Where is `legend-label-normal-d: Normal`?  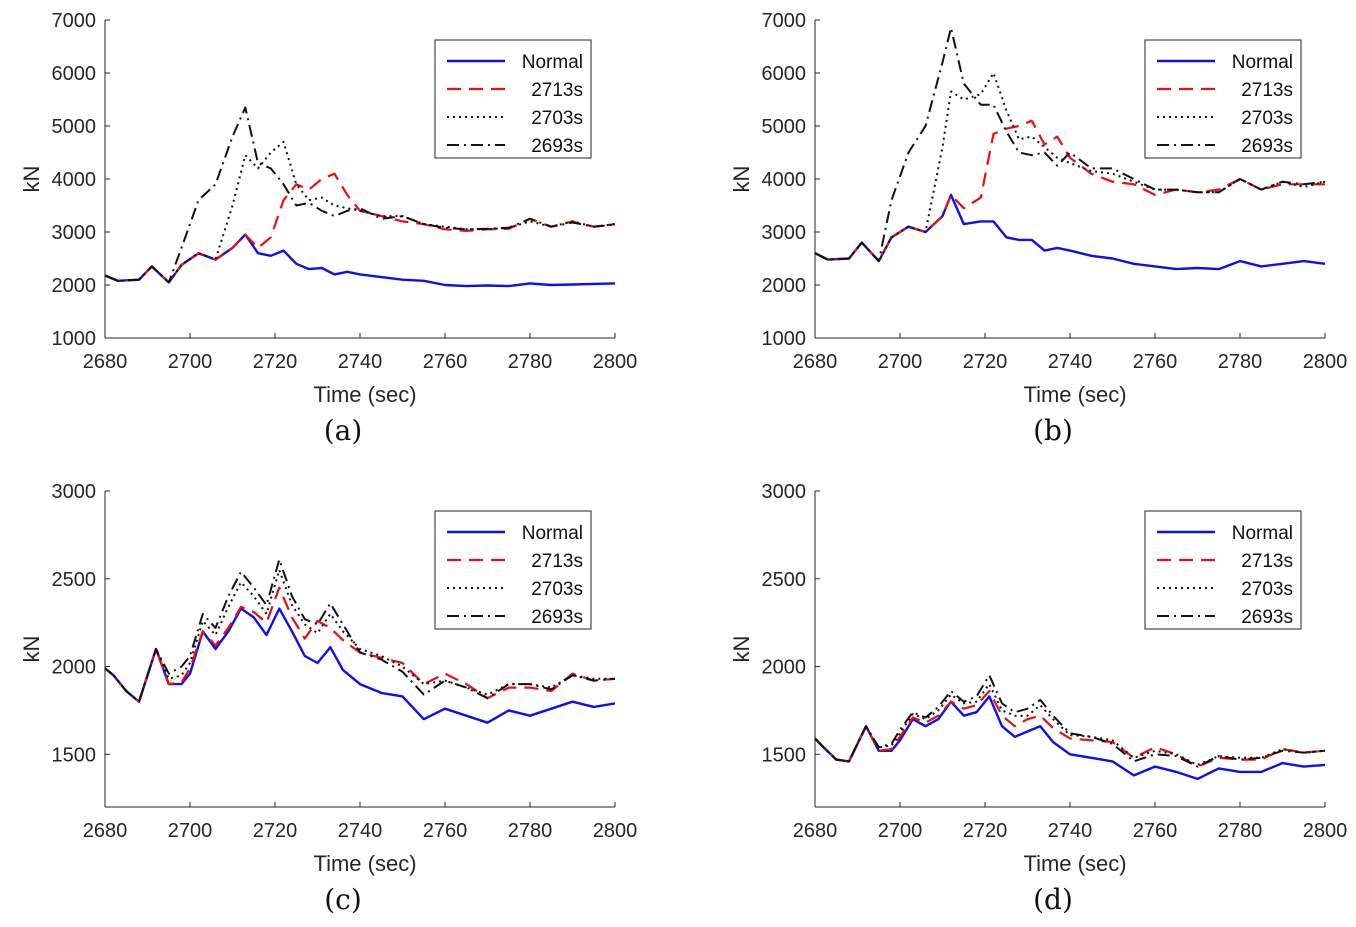
legend-label-normal-d: Normal is located at coordinates (1262, 533).